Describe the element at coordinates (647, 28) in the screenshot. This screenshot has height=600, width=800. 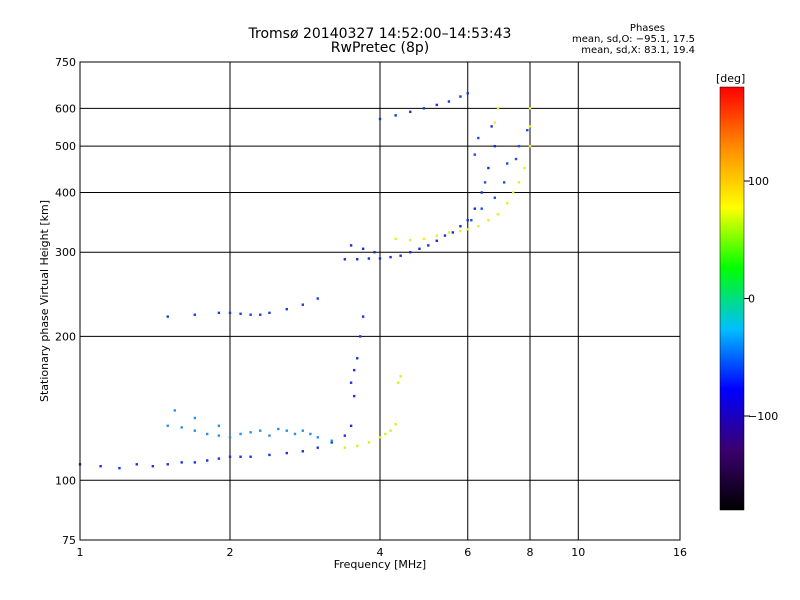
I see `phases-label: Phases` at that location.